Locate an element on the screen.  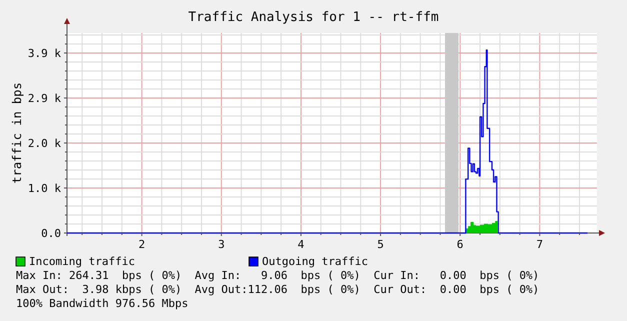
legend-label: Incoming traffic is located at coordinates (82, 261).